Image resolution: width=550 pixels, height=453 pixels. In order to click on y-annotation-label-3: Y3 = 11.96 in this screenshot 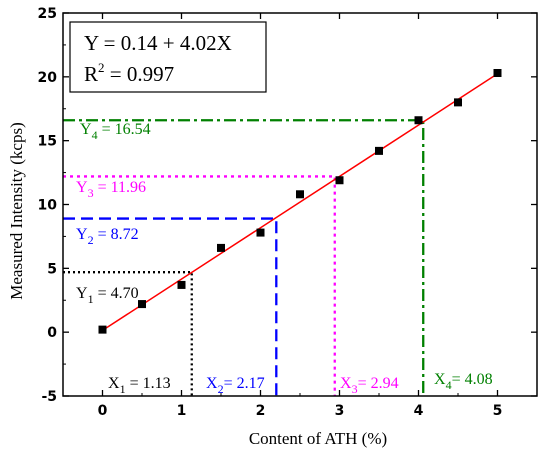, I will do `click(111, 189)`.